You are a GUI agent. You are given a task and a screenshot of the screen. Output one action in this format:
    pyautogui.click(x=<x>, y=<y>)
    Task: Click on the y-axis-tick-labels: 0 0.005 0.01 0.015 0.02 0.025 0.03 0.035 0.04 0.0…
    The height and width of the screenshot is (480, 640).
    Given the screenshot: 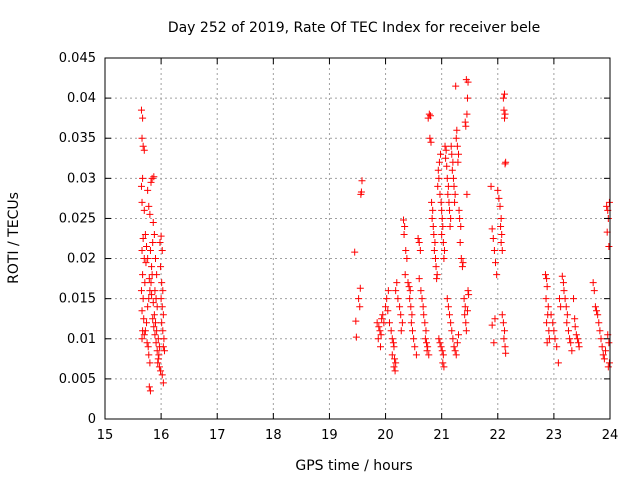 What is the action you would take?
    pyautogui.click(x=77, y=239)
    